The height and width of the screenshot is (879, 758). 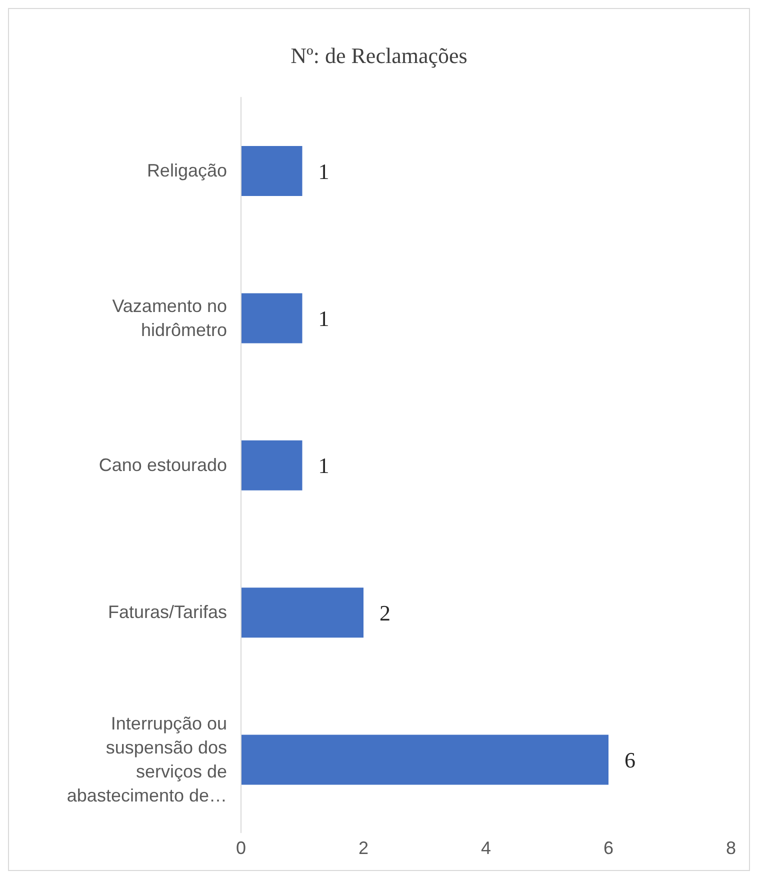 I want to click on chart-title: Nº: de Reclamações, so click(x=379, y=56).